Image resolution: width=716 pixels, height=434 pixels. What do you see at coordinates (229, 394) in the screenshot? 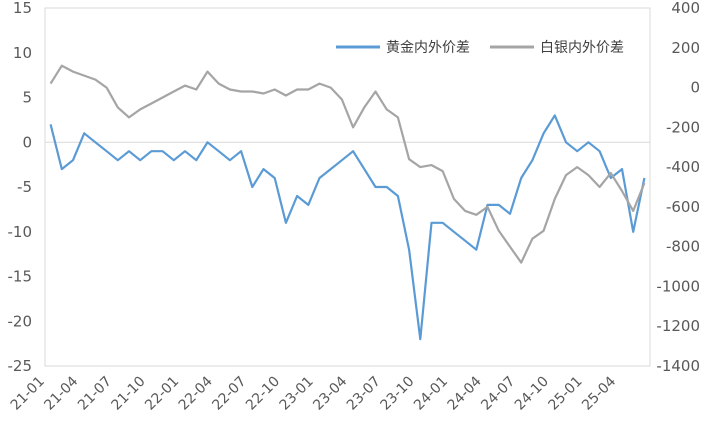
I see `x-tick-label: 22-07` at bounding box center [229, 394].